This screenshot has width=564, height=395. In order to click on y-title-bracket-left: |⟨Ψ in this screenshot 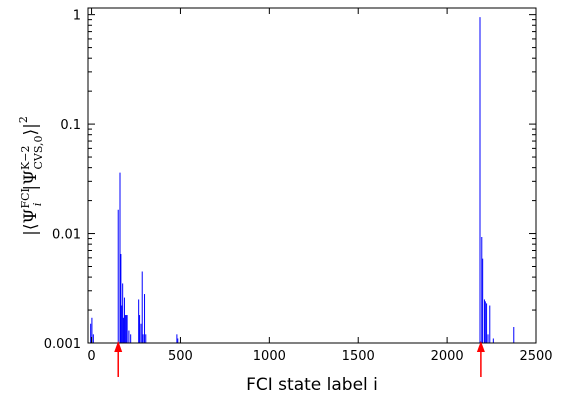, I will do `click(31, 221)`.